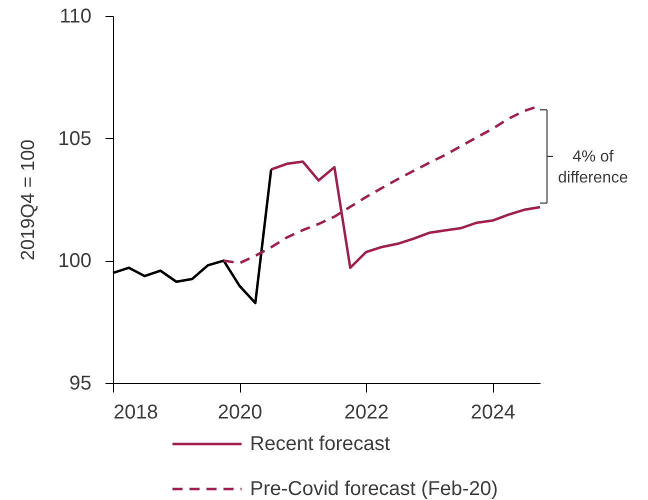 This screenshot has width=648, height=500. Describe the element at coordinates (80, 383) in the screenshot. I see `y-tick-label: 95` at that location.